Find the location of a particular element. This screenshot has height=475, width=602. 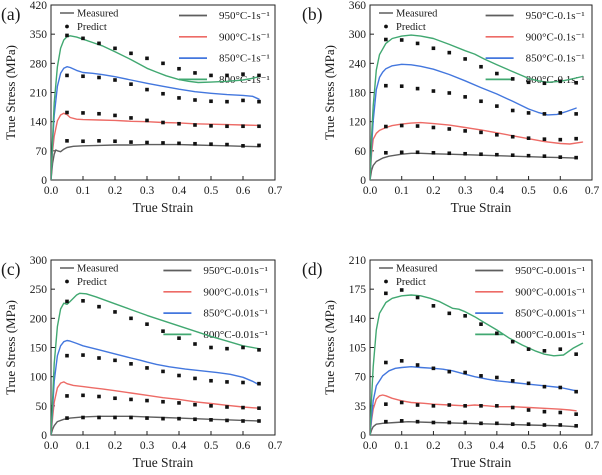

panel-letter: (a) is located at coordinates (11, 14).